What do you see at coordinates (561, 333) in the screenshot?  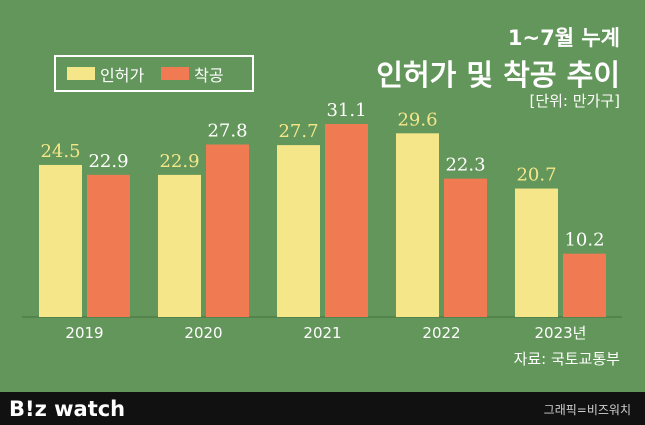 I see `x-tick-label: 2023년` at bounding box center [561, 333].